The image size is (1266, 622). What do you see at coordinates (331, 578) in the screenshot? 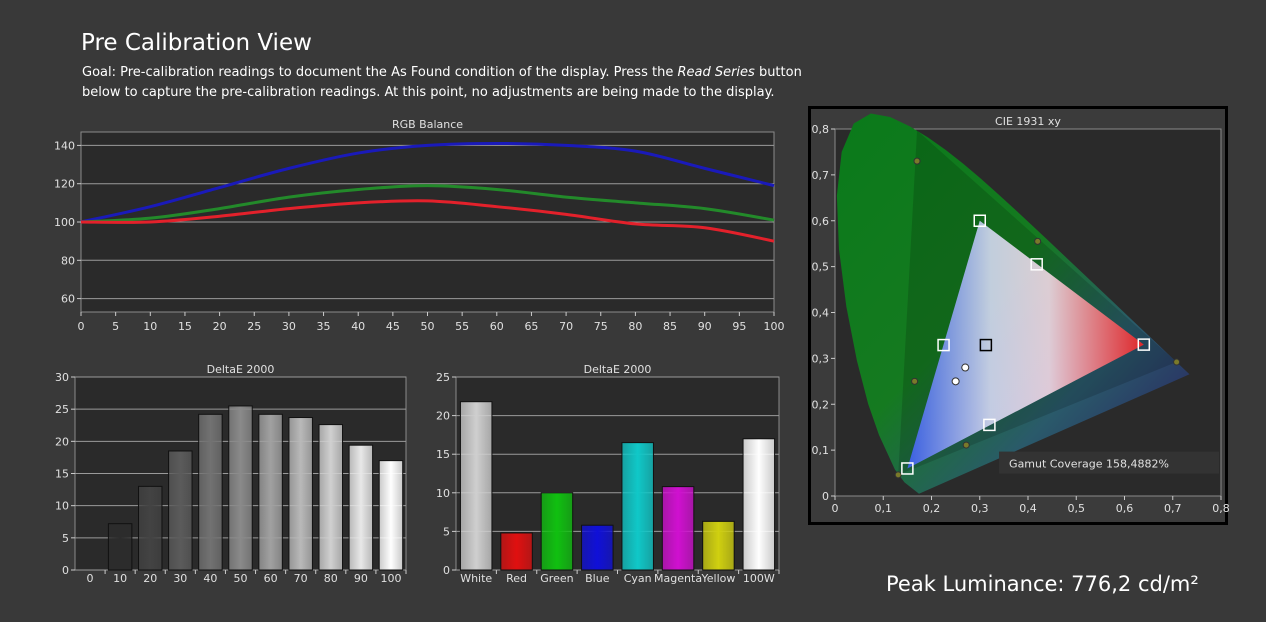
I see `x-tick-label: 80` at bounding box center [331, 578].